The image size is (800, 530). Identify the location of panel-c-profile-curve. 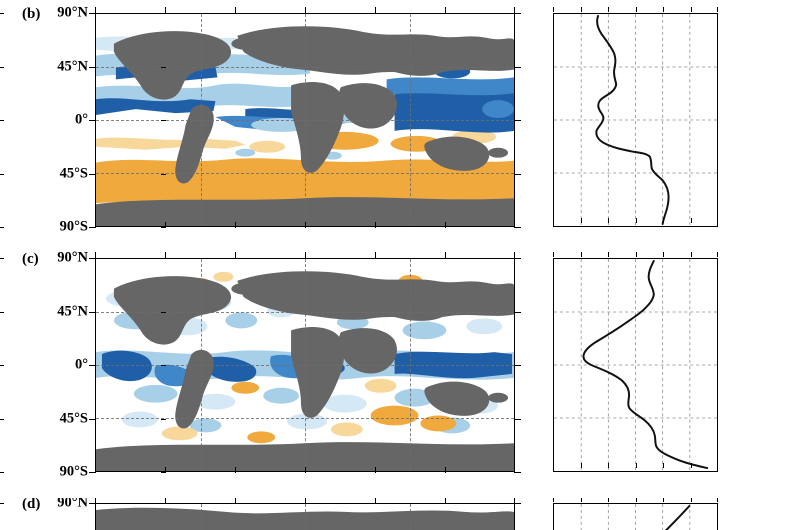
(645, 364).